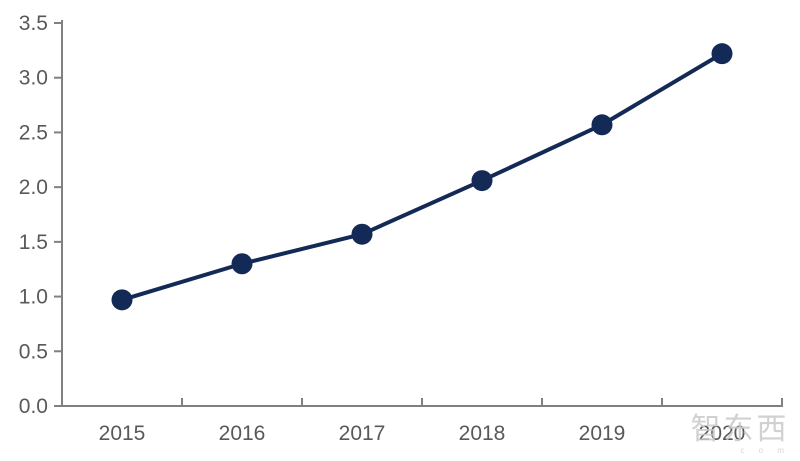  What do you see at coordinates (242, 433) in the screenshot?
I see `x-tick-label: 2016` at bounding box center [242, 433].